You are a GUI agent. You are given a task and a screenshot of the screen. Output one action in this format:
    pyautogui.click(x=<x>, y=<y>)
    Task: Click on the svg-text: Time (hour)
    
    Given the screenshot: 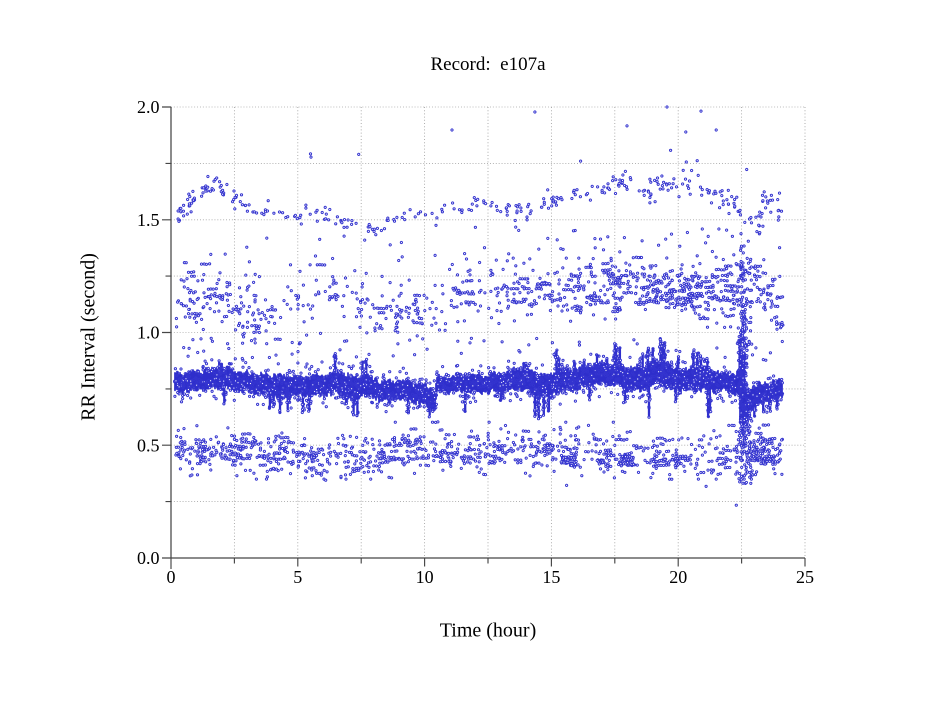 What is the action you would take?
    pyautogui.click(x=488, y=631)
    